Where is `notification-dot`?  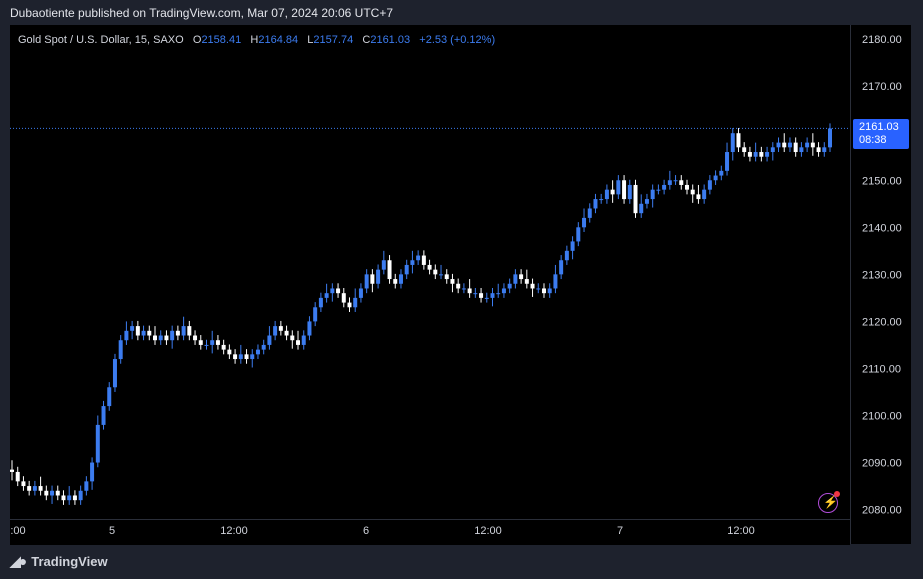 notification-dot is located at coordinates (837, 494).